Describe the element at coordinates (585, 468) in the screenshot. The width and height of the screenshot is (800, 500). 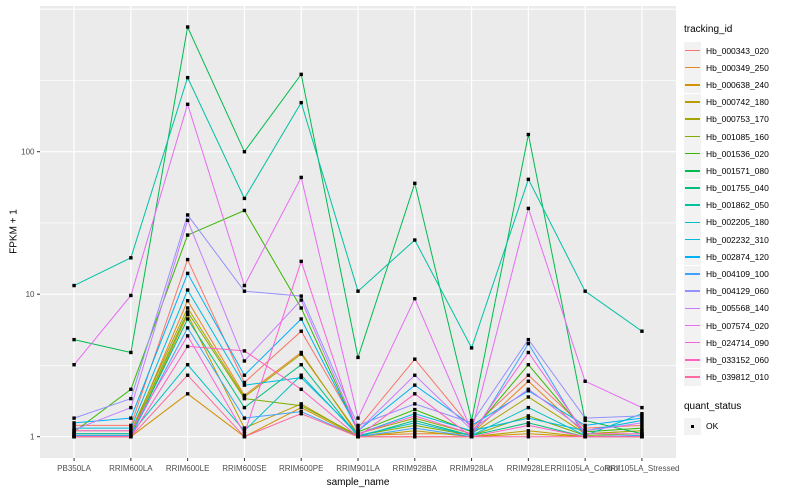
I see `x-tick-label: RRII105LA_Control` at that location.